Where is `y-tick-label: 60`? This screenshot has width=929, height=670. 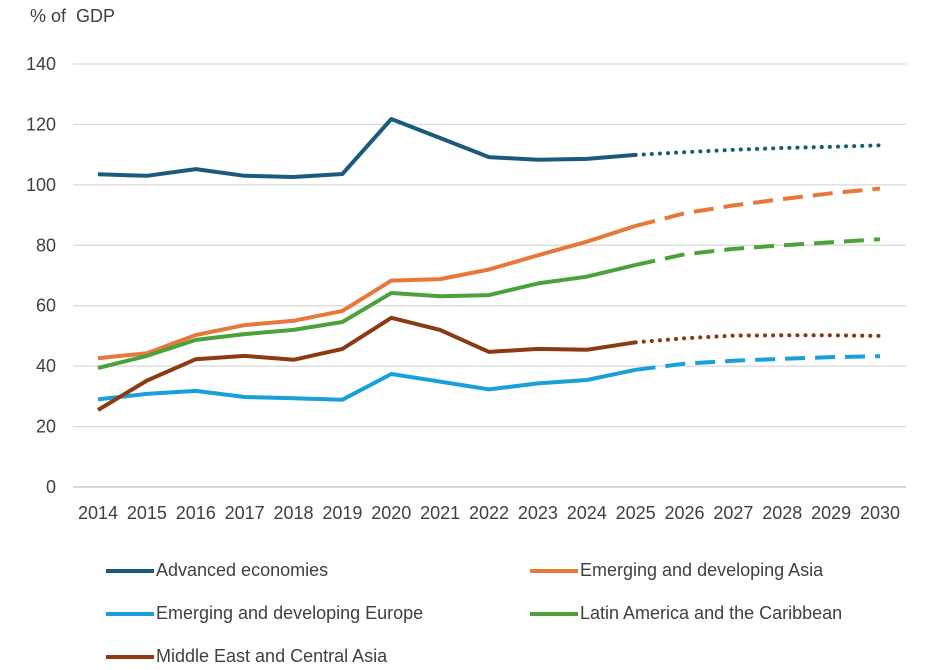 y-tick-label: 60 is located at coordinates (46, 306).